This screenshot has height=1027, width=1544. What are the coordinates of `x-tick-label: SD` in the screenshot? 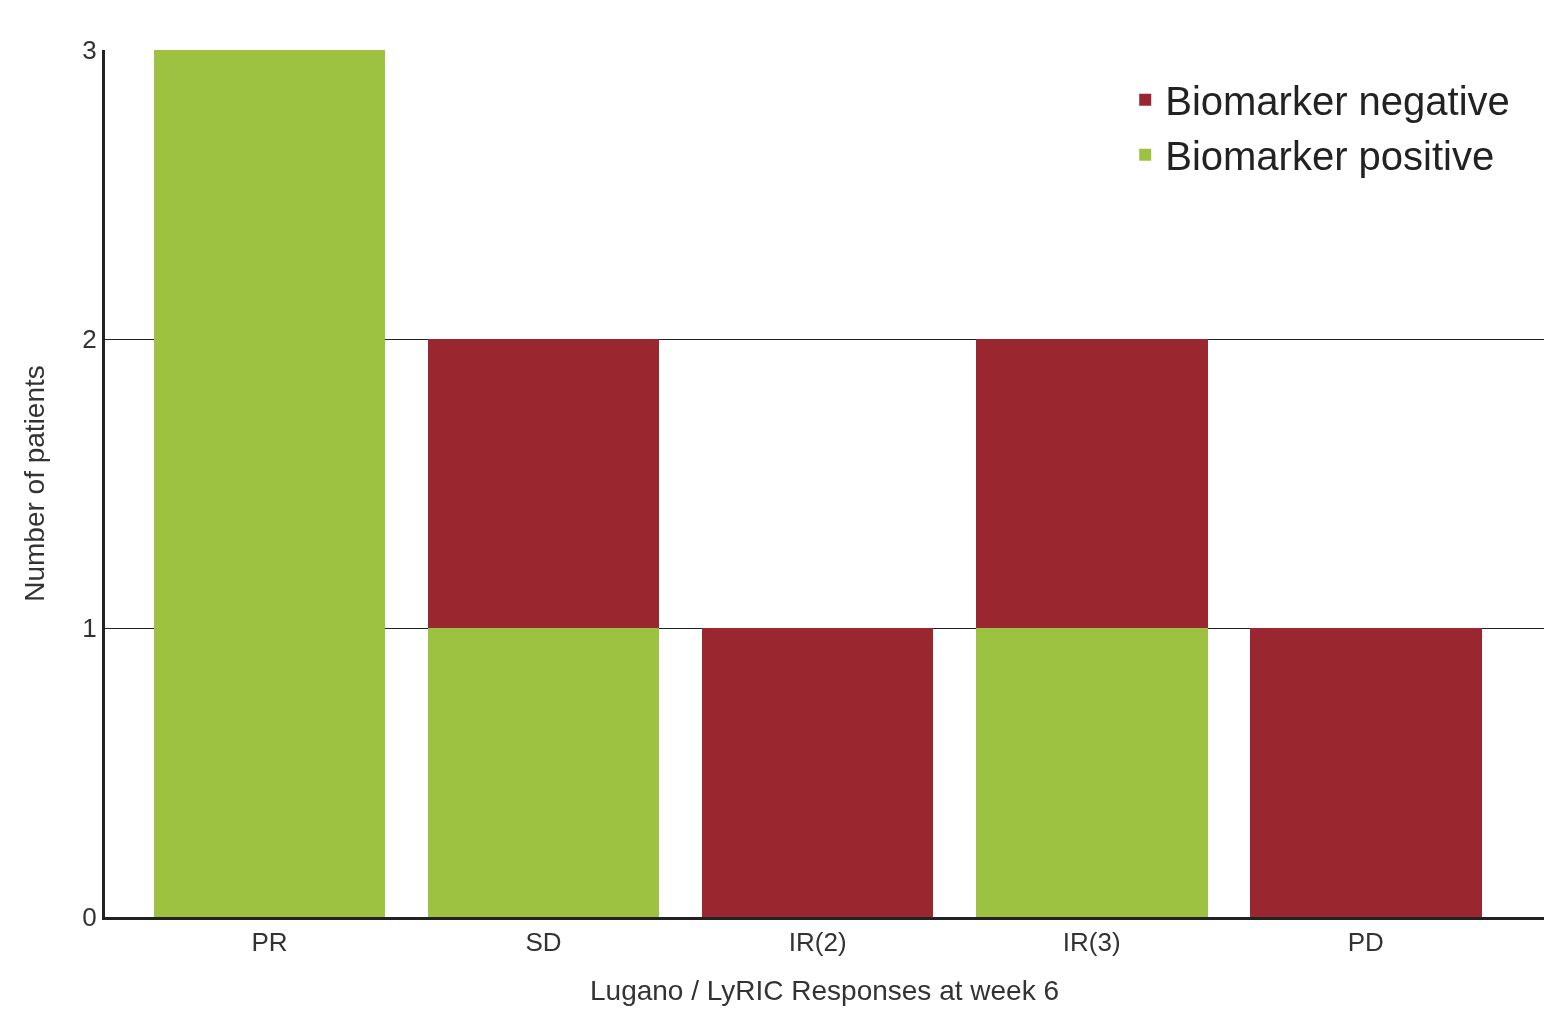 It's located at (543, 942).